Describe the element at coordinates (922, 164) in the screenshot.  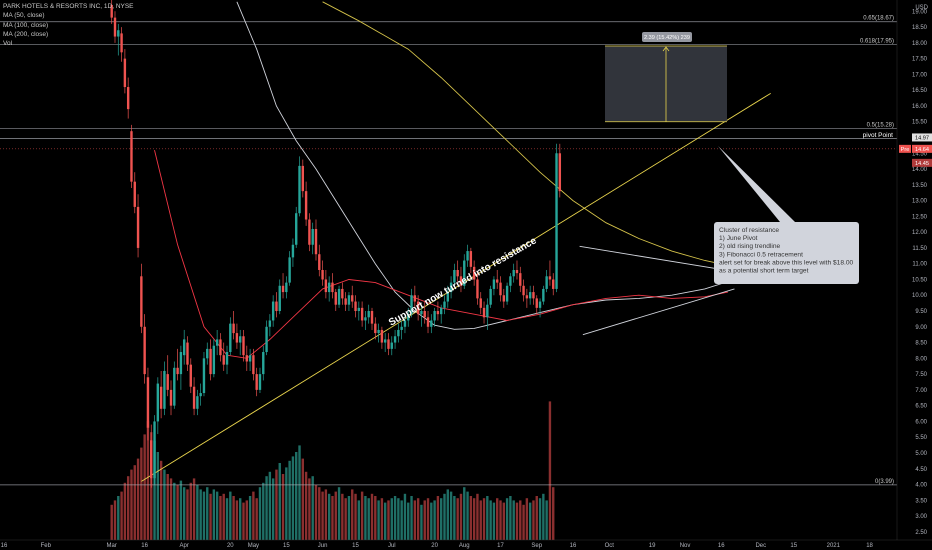
I see `price-badge-label: 14.45` at that location.